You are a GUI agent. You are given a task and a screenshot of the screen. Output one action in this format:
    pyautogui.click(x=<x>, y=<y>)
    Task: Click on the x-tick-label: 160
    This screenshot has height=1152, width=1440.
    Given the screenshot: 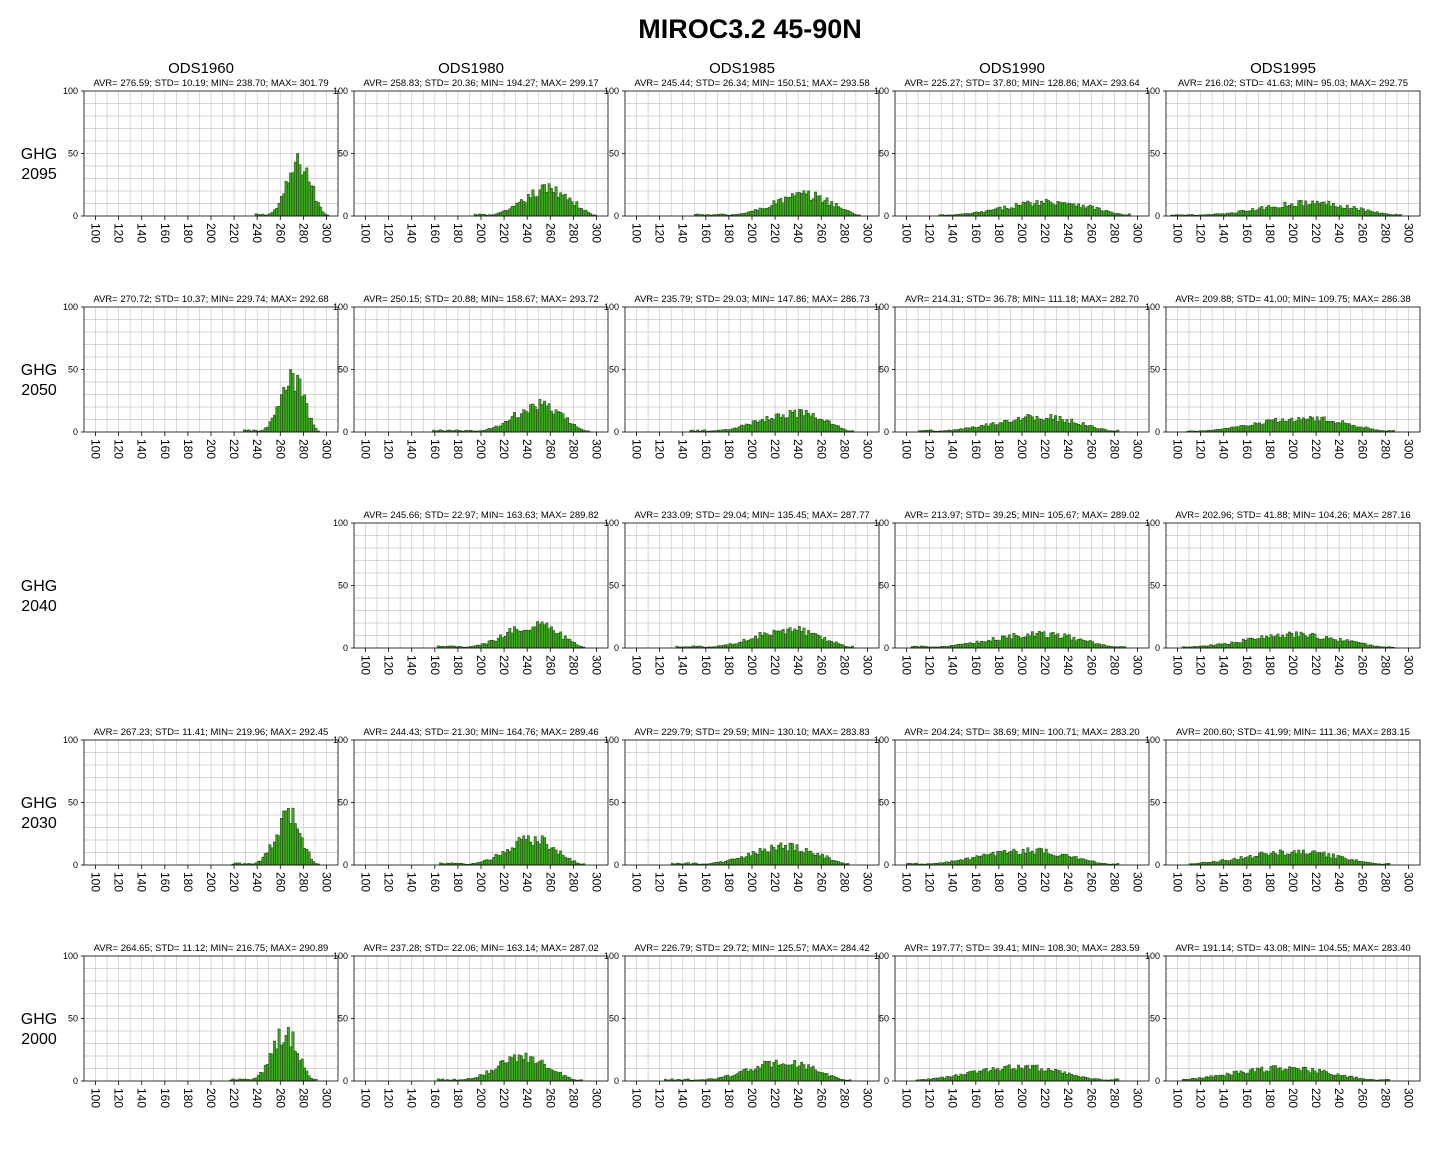 What is the action you would take?
    pyautogui.click(x=706, y=233)
    